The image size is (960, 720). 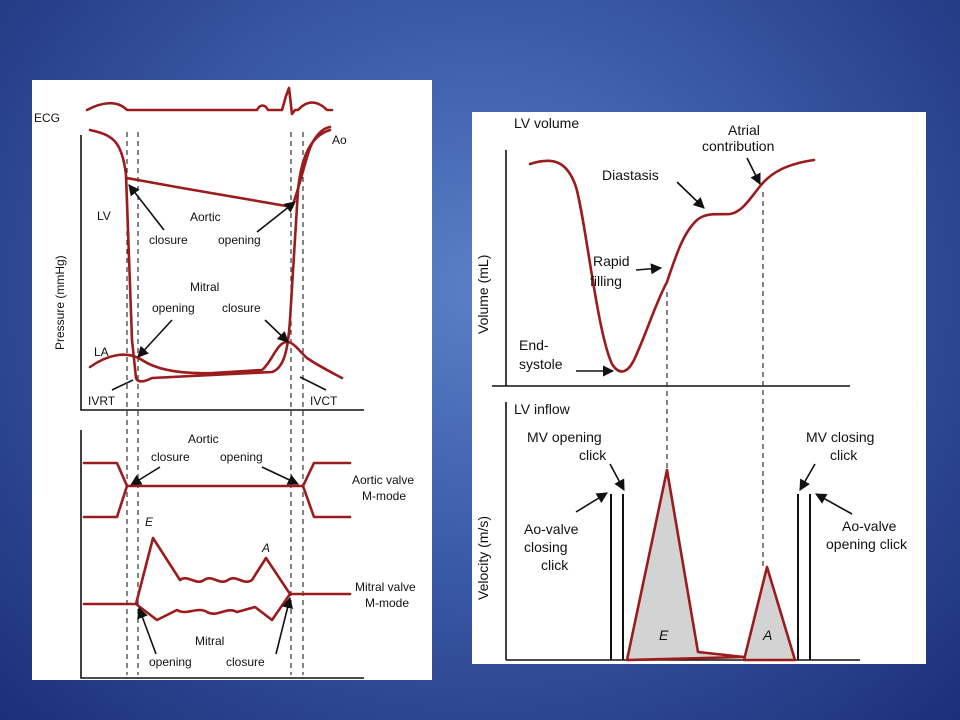 What do you see at coordinates (867, 544) in the screenshot?
I see `ao-opening-line2: opening click` at bounding box center [867, 544].